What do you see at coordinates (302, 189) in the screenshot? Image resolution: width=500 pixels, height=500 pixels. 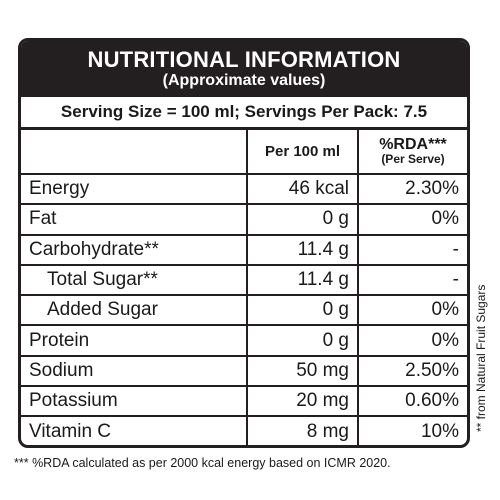 I see `nutrient-value: 46 kcal` at bounding box center [302, 189].